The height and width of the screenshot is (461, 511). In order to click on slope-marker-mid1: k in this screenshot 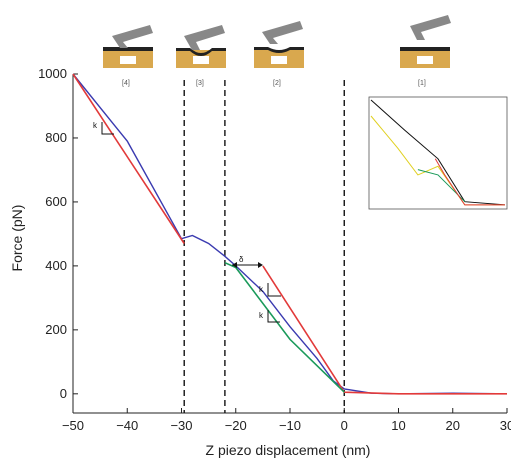, I will do `click(270, 290)`.